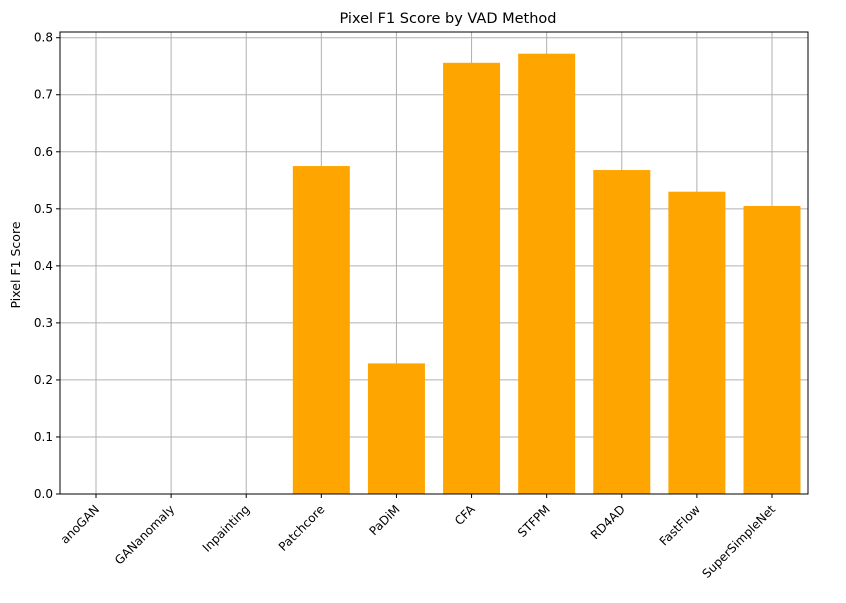 The height and width of the screenshot is (603, 846). What do you see at coordinates (385, 520) in the screenshot?
I see `x-tick-label: PaDiM` at bounding box center [385, 520].